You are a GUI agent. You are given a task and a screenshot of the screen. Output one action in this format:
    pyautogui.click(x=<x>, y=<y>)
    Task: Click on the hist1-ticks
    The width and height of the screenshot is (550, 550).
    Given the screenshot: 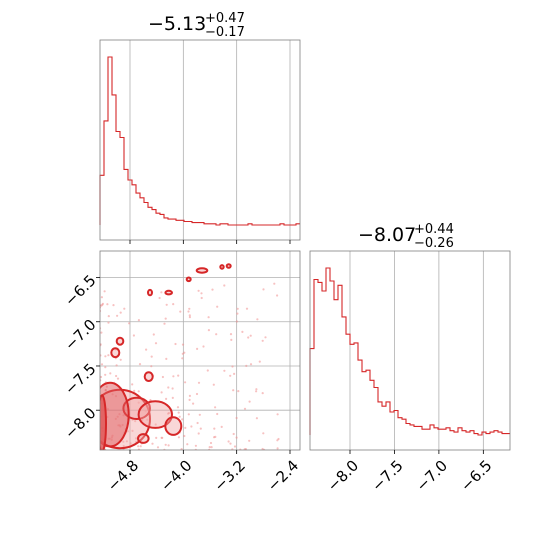 What is the action you would take?
    pyautogui.click(x=210, y=242)
    